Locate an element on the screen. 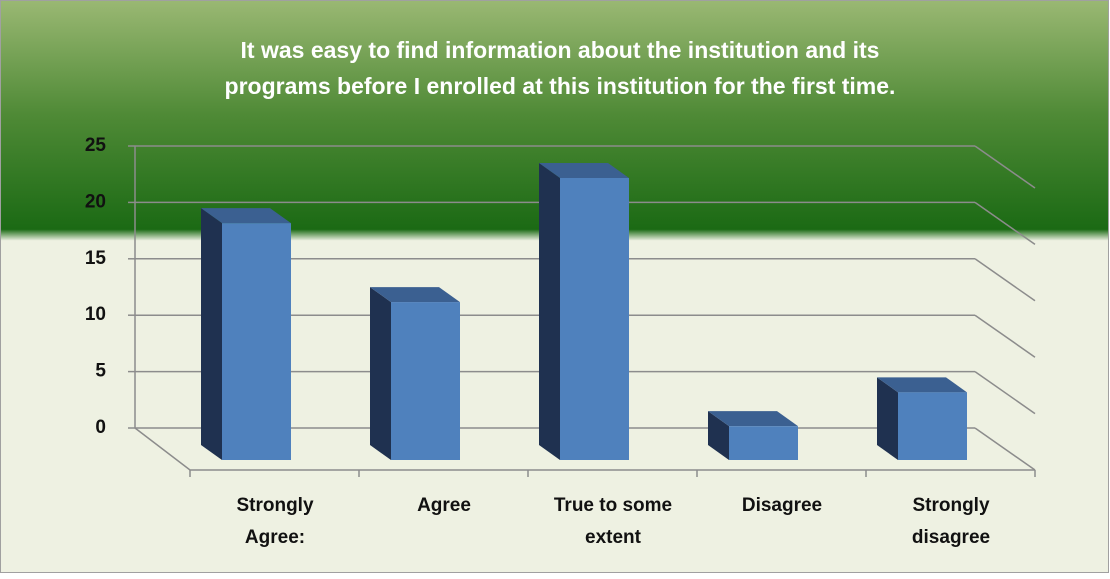 Image resolution: width=1110 pixels, height=579 pixels. x-tick-label: Agree is located at coordinates (444, 505).